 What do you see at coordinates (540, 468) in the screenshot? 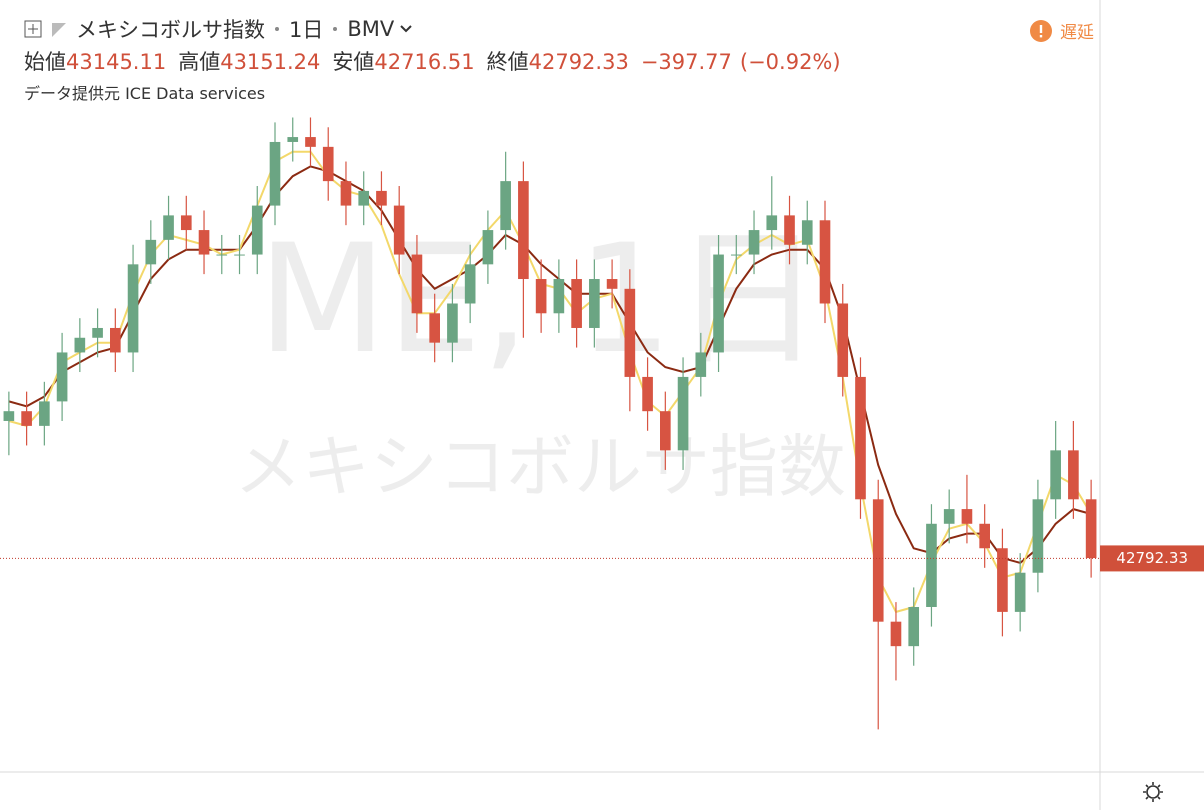
I see `watermark: メキシコボルサ指数` at bounding box center [540, 468].